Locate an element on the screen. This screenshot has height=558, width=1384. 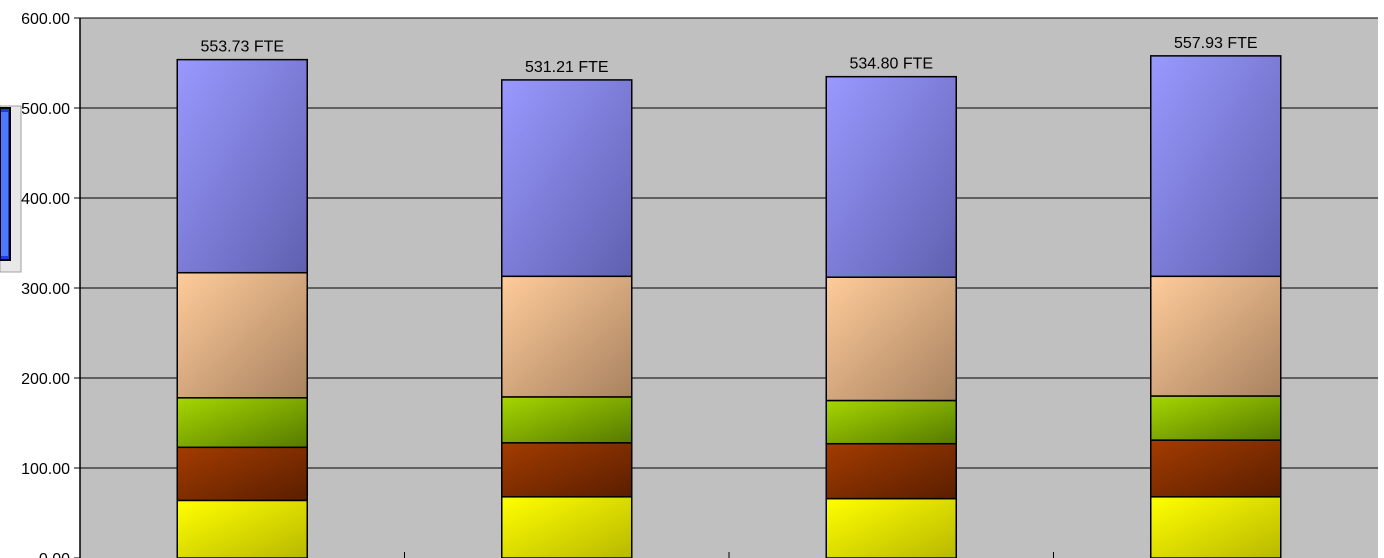
legend-fragment is located at coordinates (11, 189).